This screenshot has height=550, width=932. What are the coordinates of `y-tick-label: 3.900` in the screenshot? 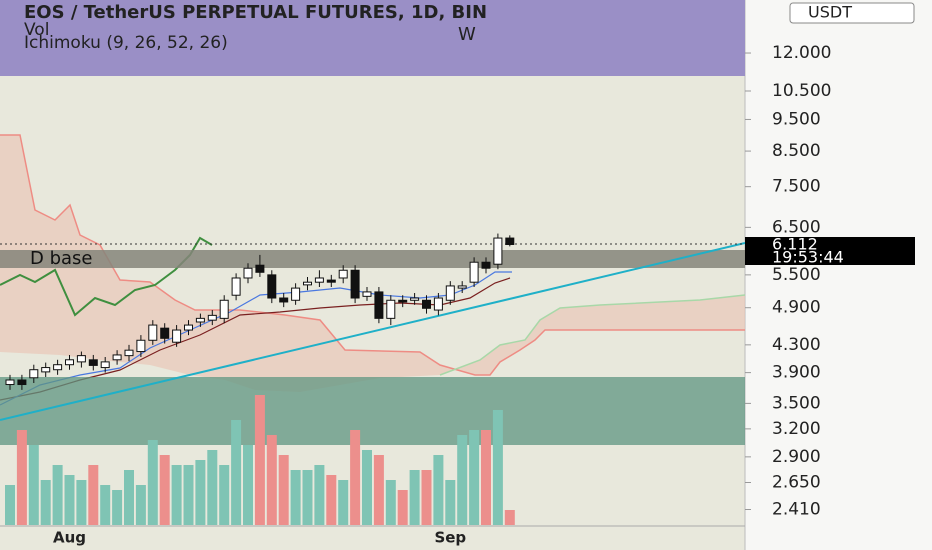 It's located at (796, 373).